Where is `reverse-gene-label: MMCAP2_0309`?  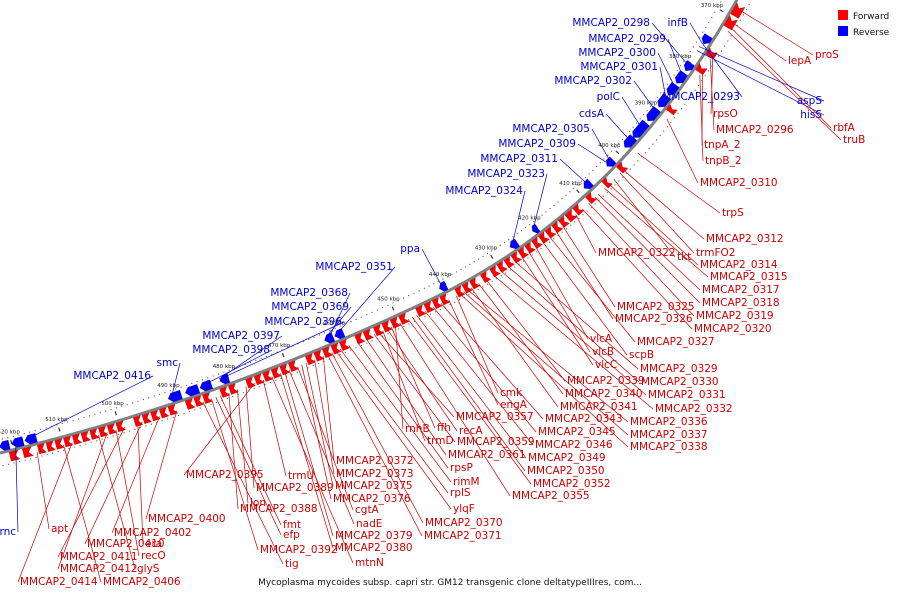 reverse-gene-label: MMCAP2_0309 is located at coordinates (537, 144).